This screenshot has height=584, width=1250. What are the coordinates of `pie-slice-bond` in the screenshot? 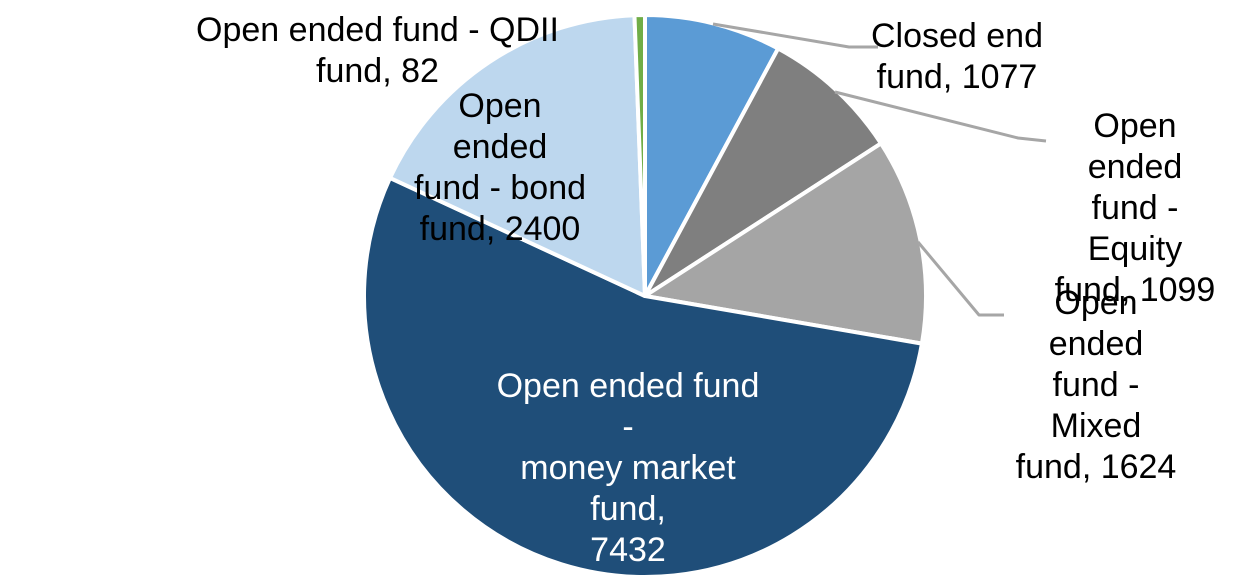 It's located at (517, 155).